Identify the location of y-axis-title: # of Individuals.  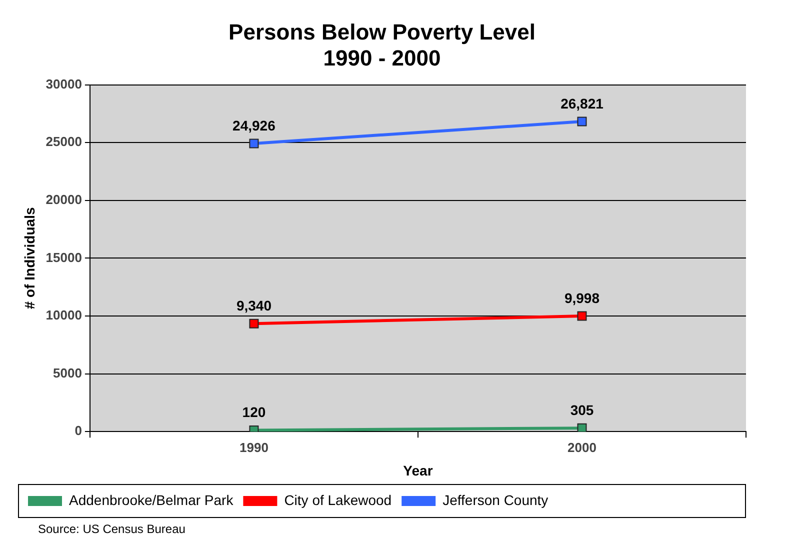
(29, 258).